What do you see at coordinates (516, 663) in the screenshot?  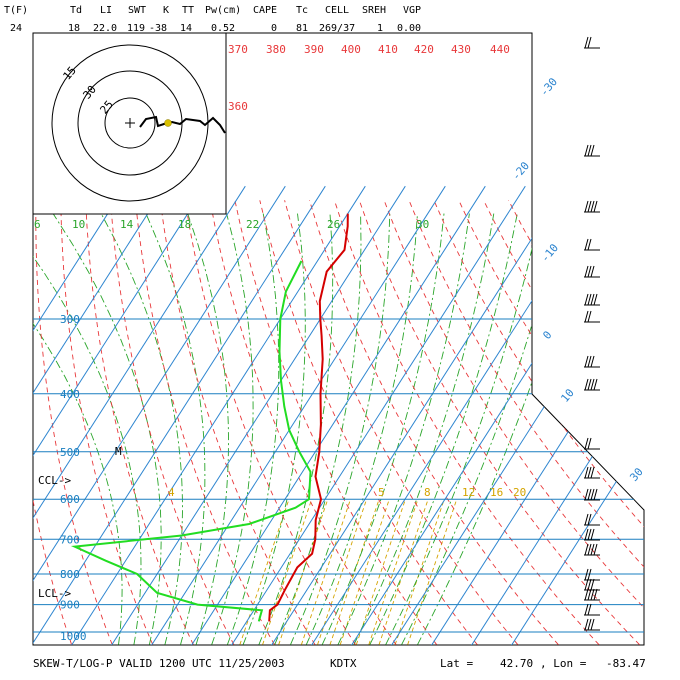 I see `footer-lat-value: 42.70` at bounding box center [516, 663].